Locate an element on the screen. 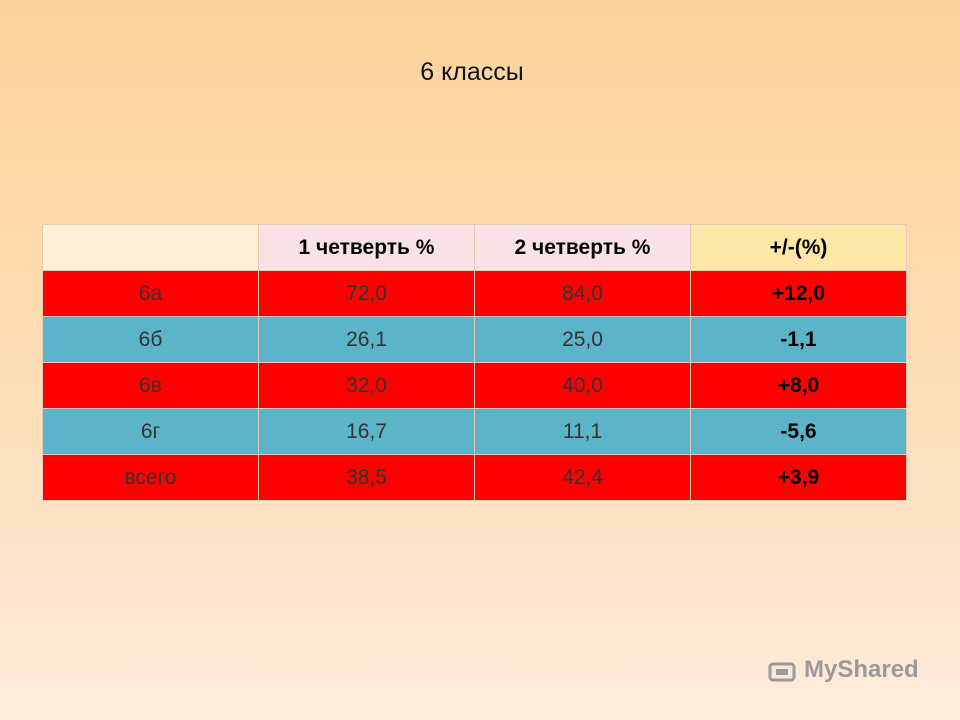 This screenshot has height=720, width=960. table-cell: 16,7 is located at coordinates (366, 431).